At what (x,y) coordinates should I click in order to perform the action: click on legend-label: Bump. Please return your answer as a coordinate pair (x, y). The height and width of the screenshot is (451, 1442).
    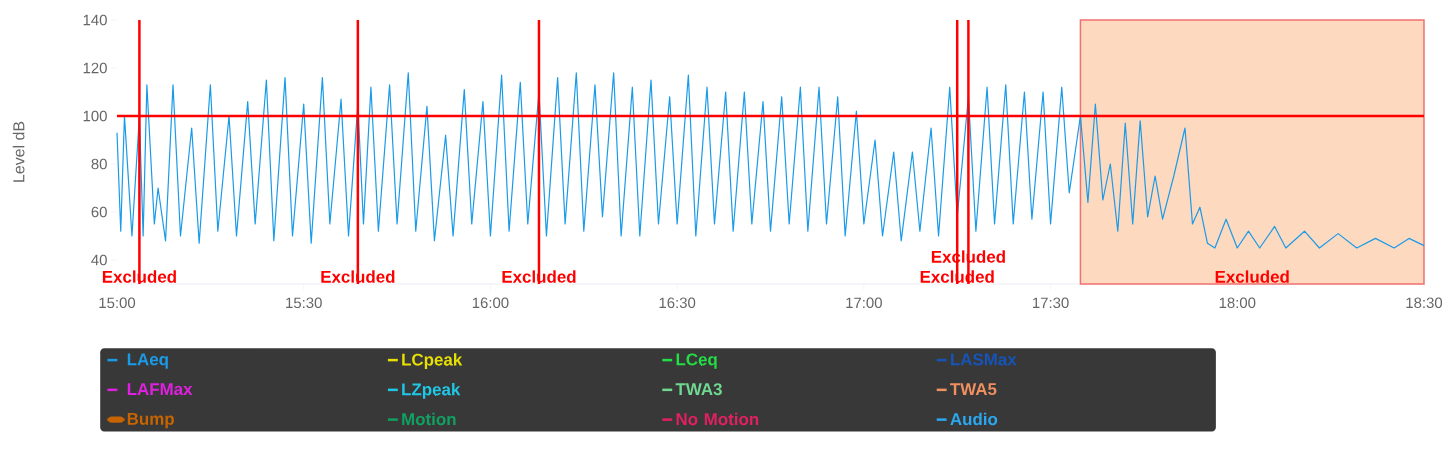
    Looking at the image, I should click on (150, 421).